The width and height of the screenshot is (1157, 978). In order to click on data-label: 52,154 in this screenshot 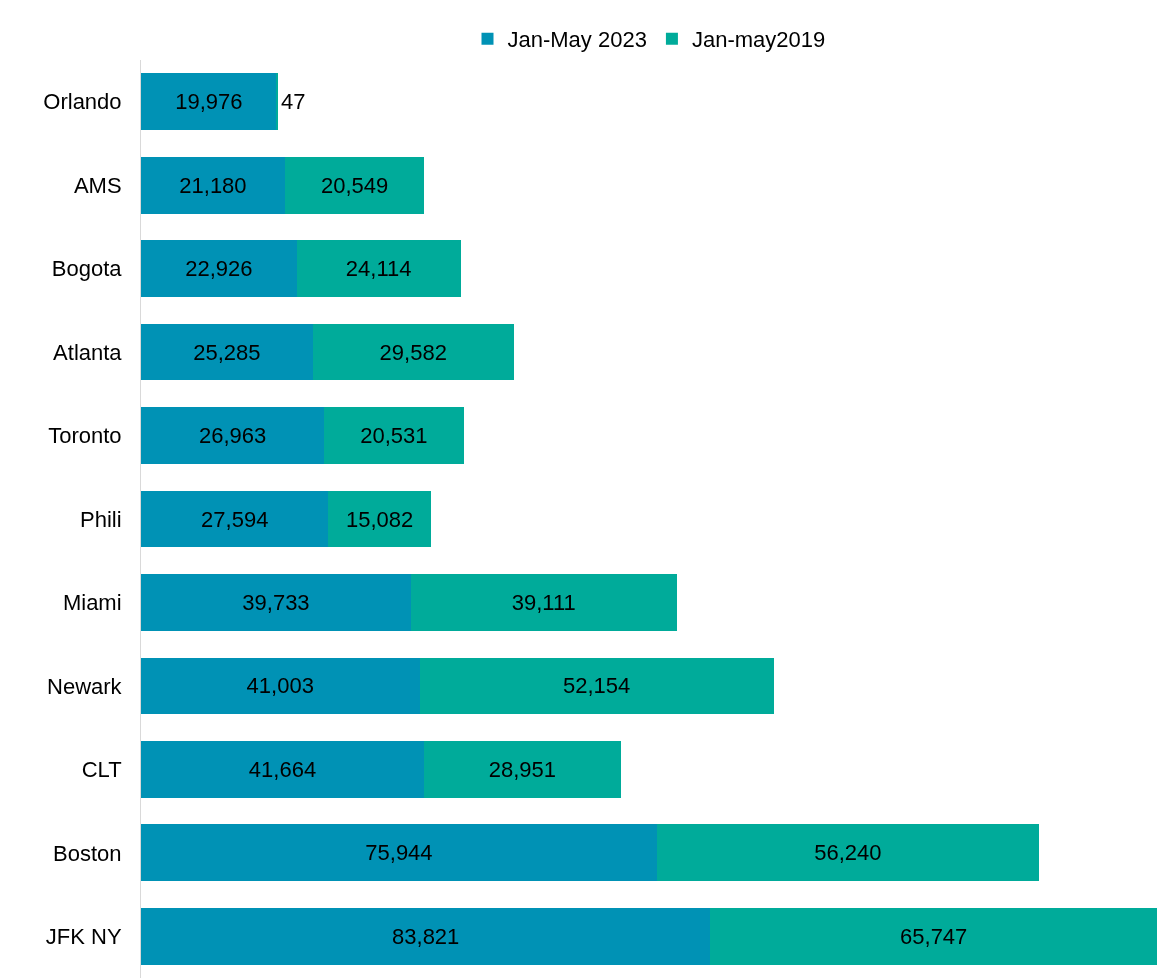, I will do `click(597, 686)`.